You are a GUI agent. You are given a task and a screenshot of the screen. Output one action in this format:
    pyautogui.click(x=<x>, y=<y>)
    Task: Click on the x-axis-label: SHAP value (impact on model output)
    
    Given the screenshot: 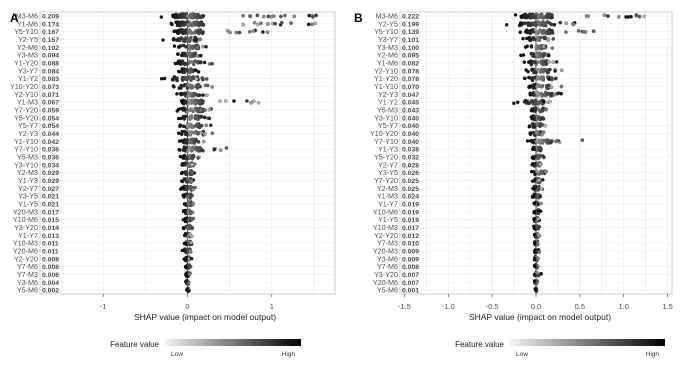 What is the action you would take?
    pyautogui.click(x=205, y=317)
    